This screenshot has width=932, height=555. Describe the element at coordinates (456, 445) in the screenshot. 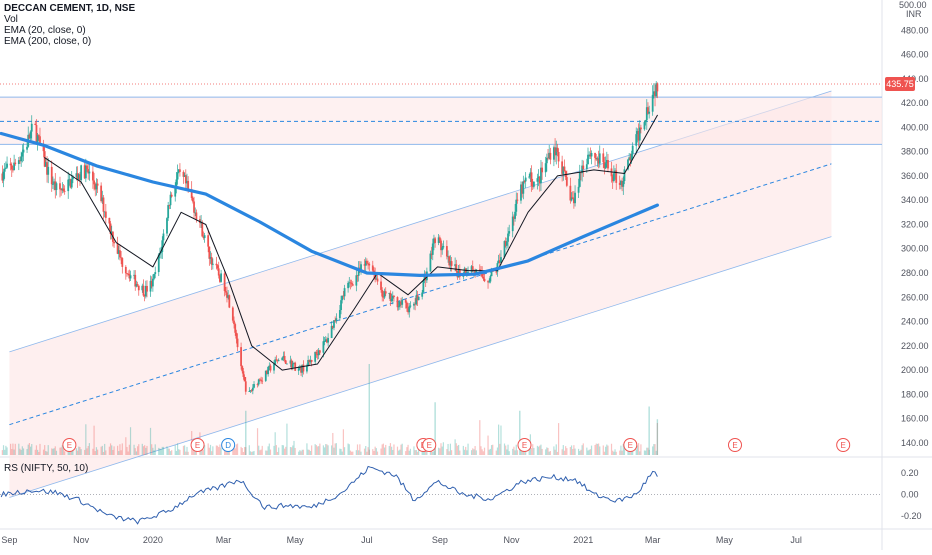

I see `earnings-markers: EEDEEEEEE` at that location.